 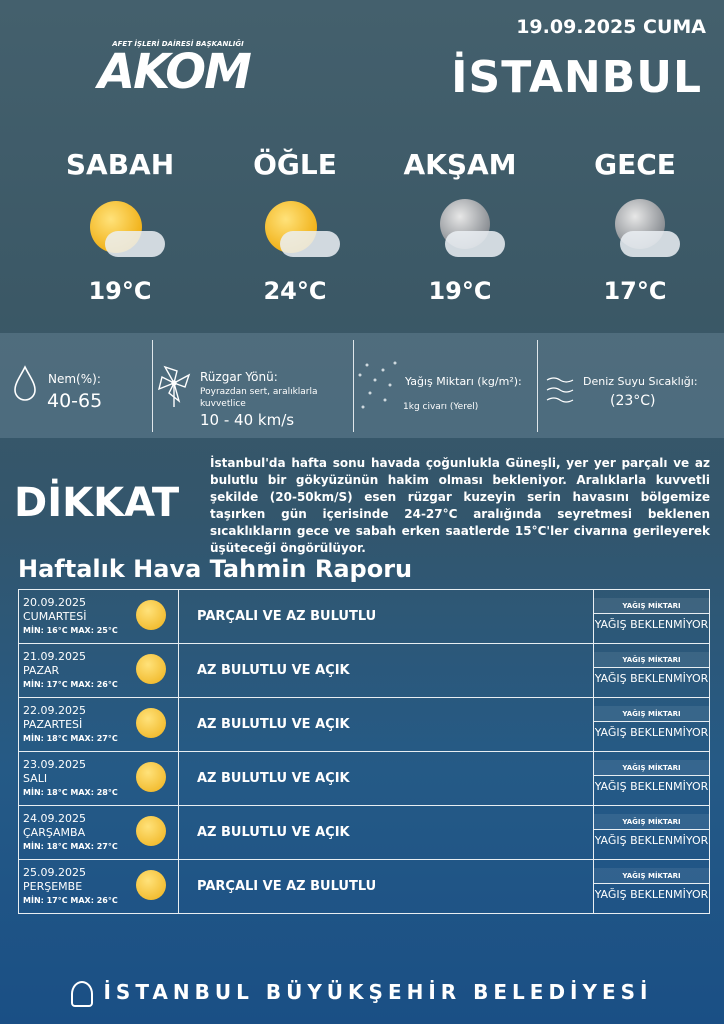 What do you see at coordinates (174, 386) in the screenshot?
I see `pinwheel-icon` at bounding box center [174, 386].